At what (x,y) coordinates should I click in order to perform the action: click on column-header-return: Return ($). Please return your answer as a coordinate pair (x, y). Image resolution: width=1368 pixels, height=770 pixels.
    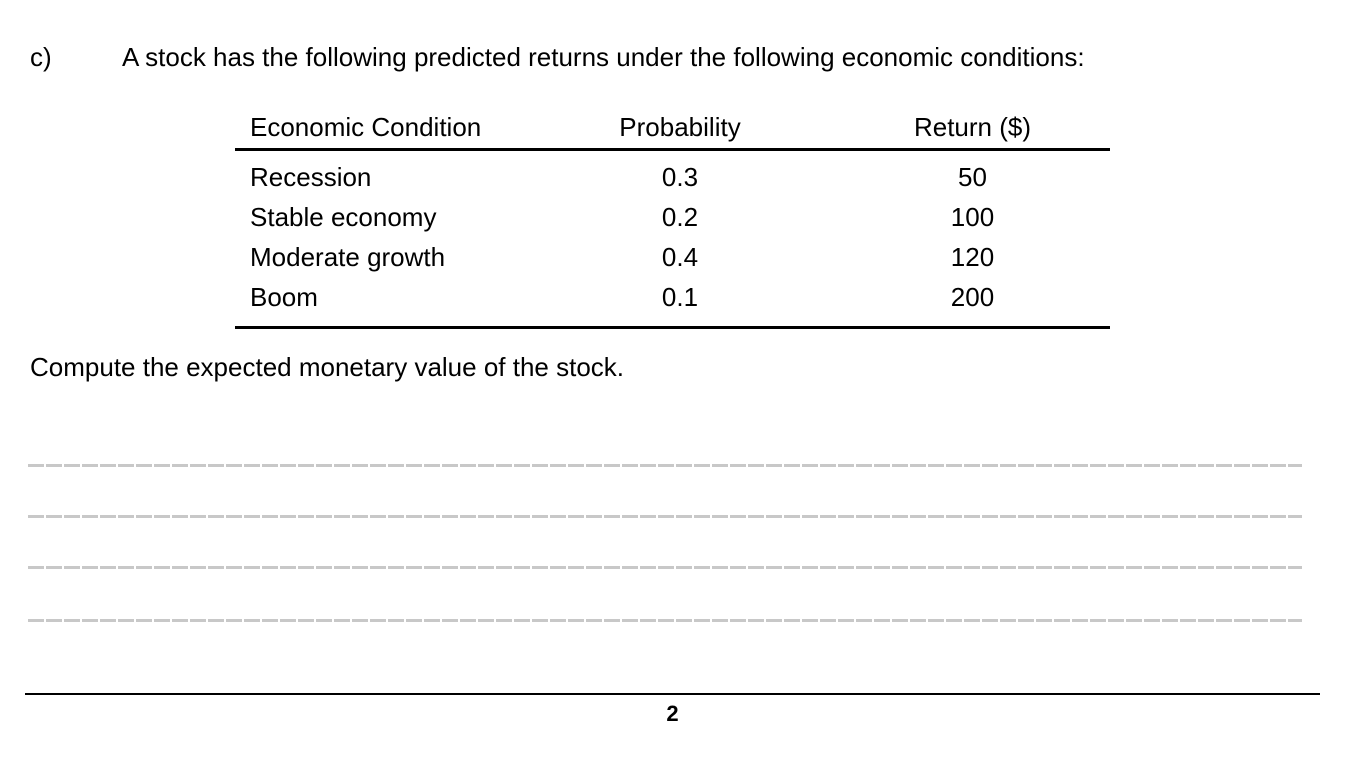
    Looking at the image, I should click on (972, 127).